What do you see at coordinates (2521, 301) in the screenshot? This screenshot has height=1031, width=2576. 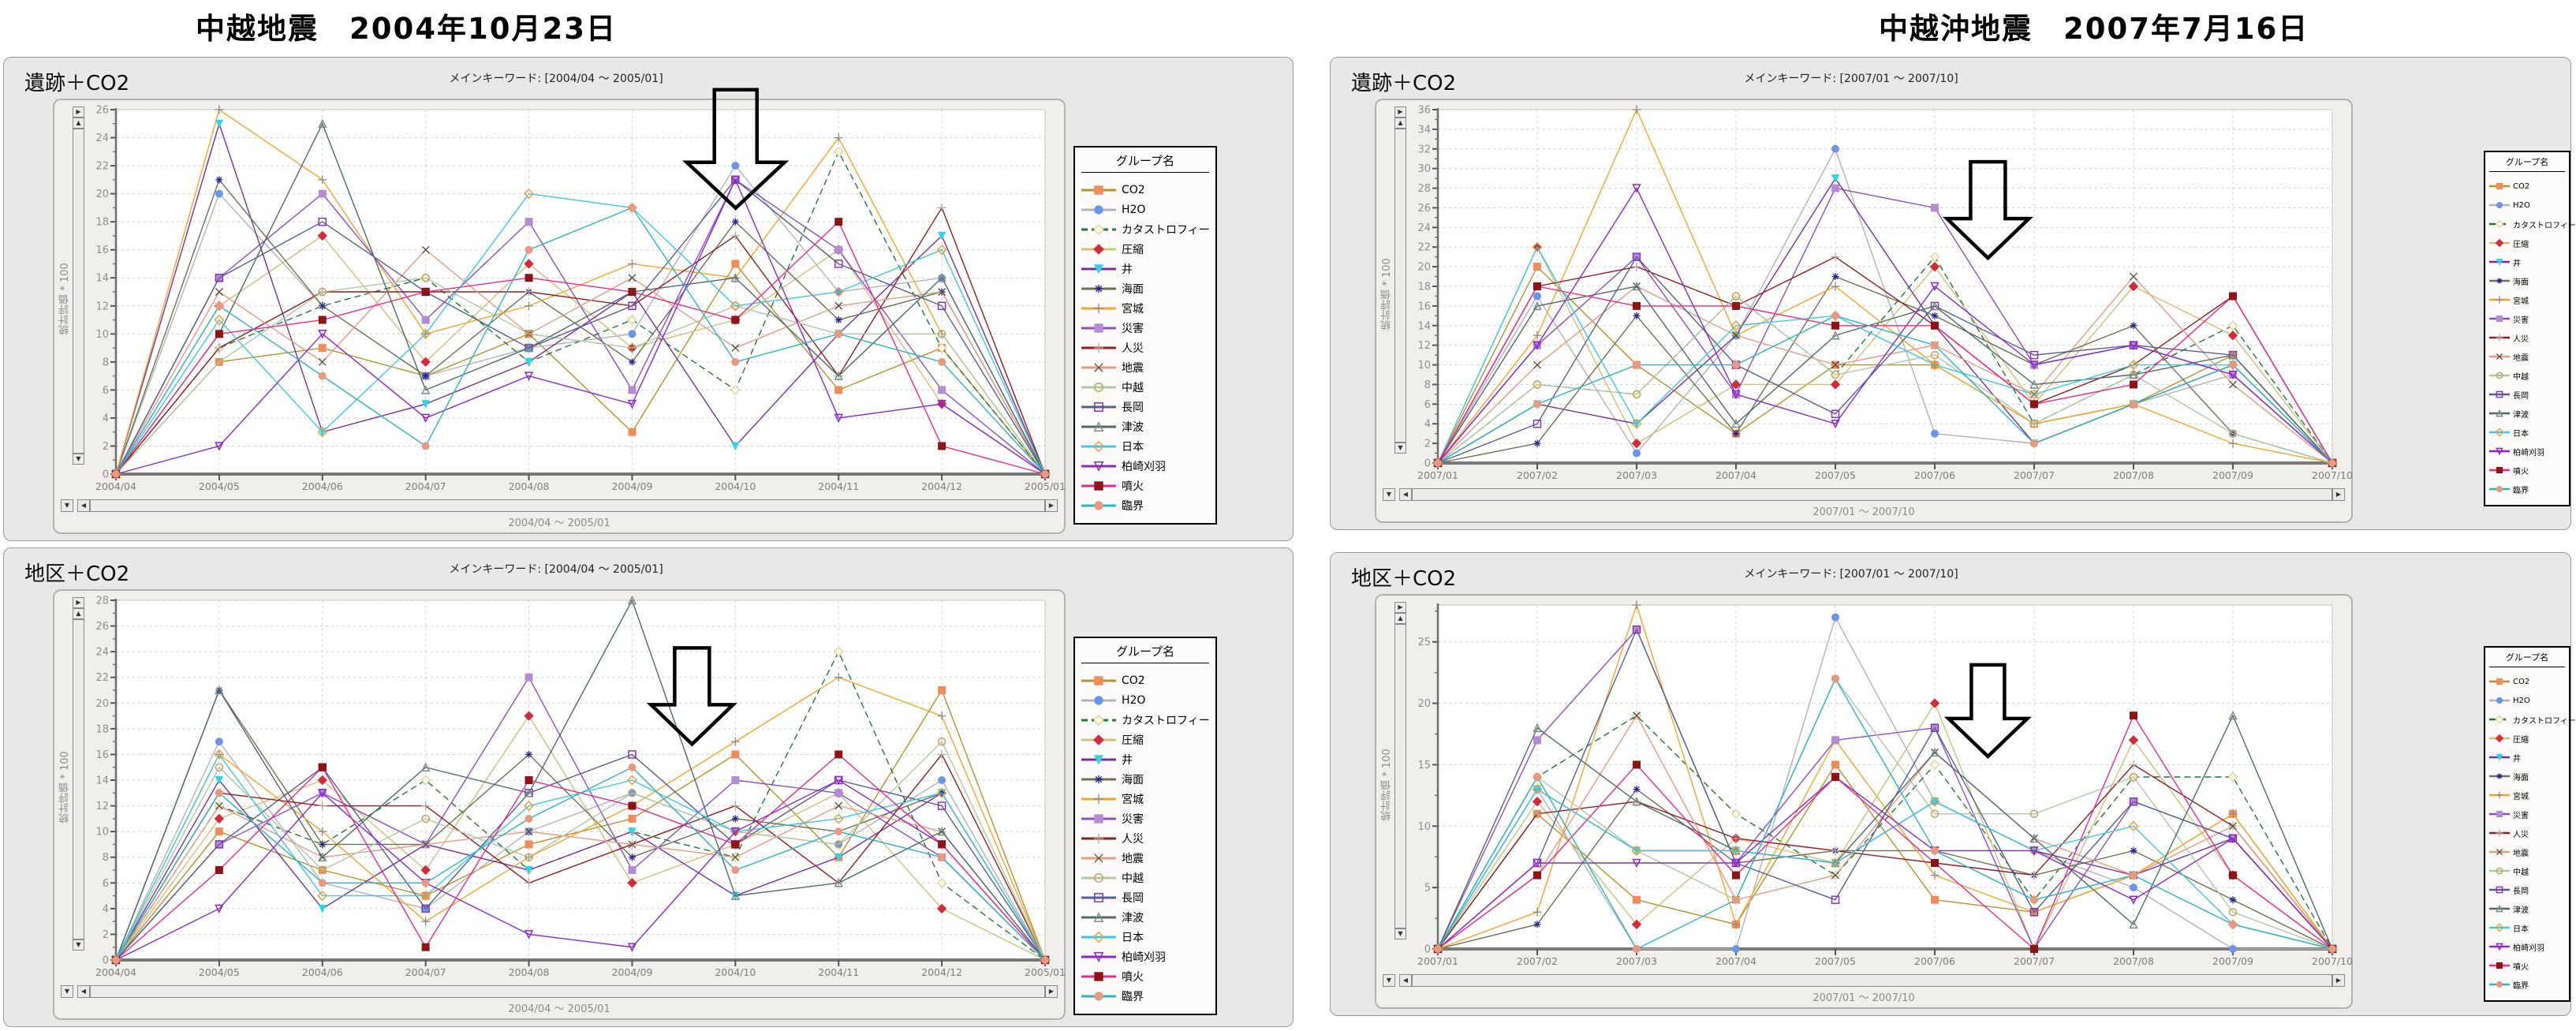 I see `legend-label: 宮城` at bounding box center [2521, 301].